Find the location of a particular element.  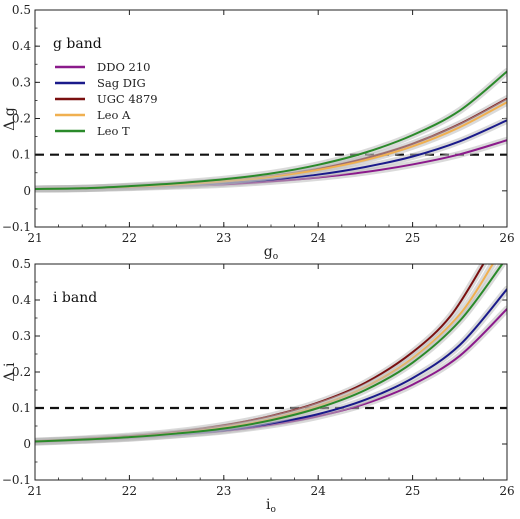

legend-label-ugc-4879: UGC 4879 is located at coordinates (127, 99).